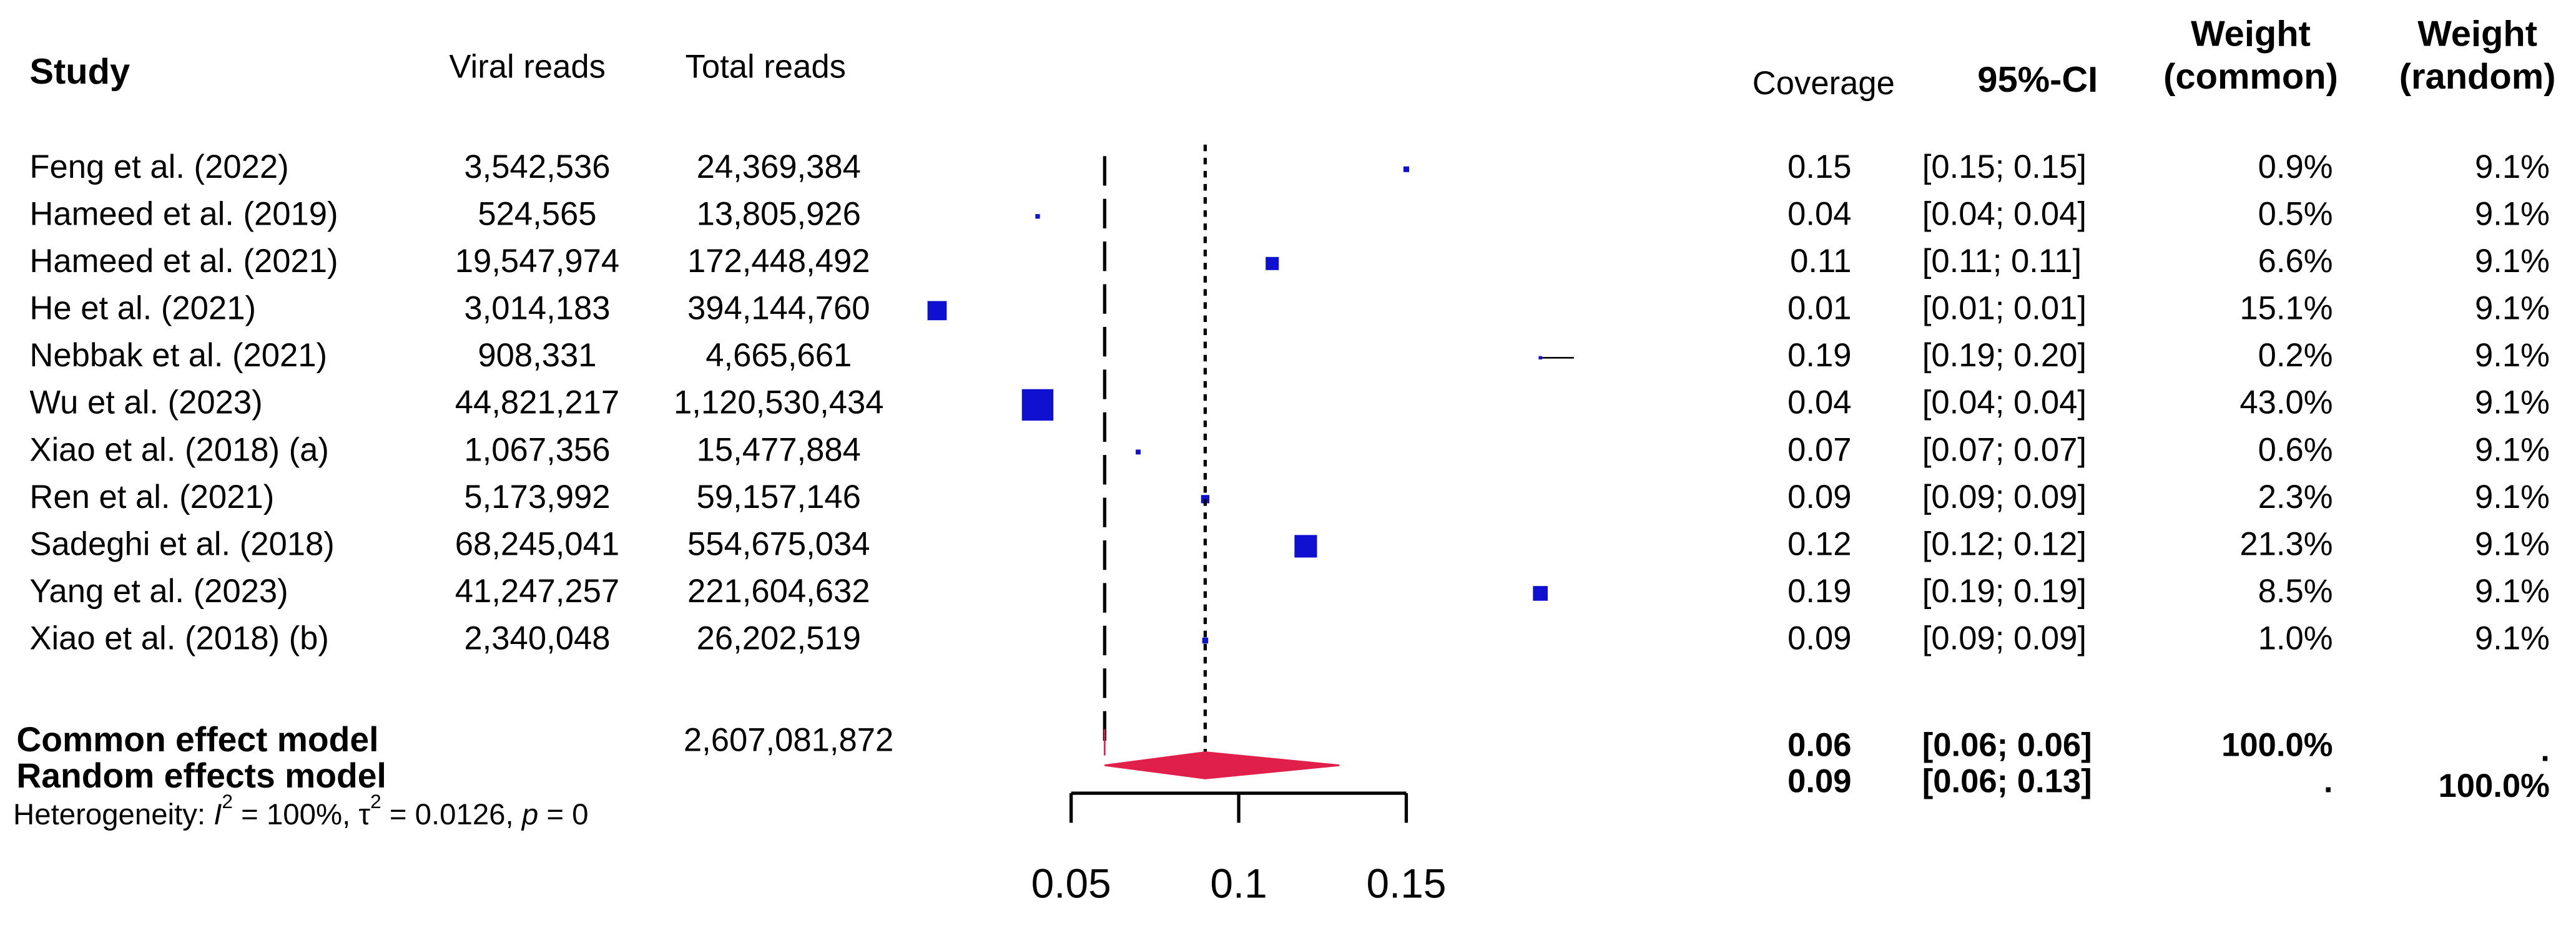 The height and width of the screenshot is (951, 2576). What do you see at coordinates (537, 308) in the screenshot?
I see `viral-reads: 3,014,183` at bounding box center [537, 308].